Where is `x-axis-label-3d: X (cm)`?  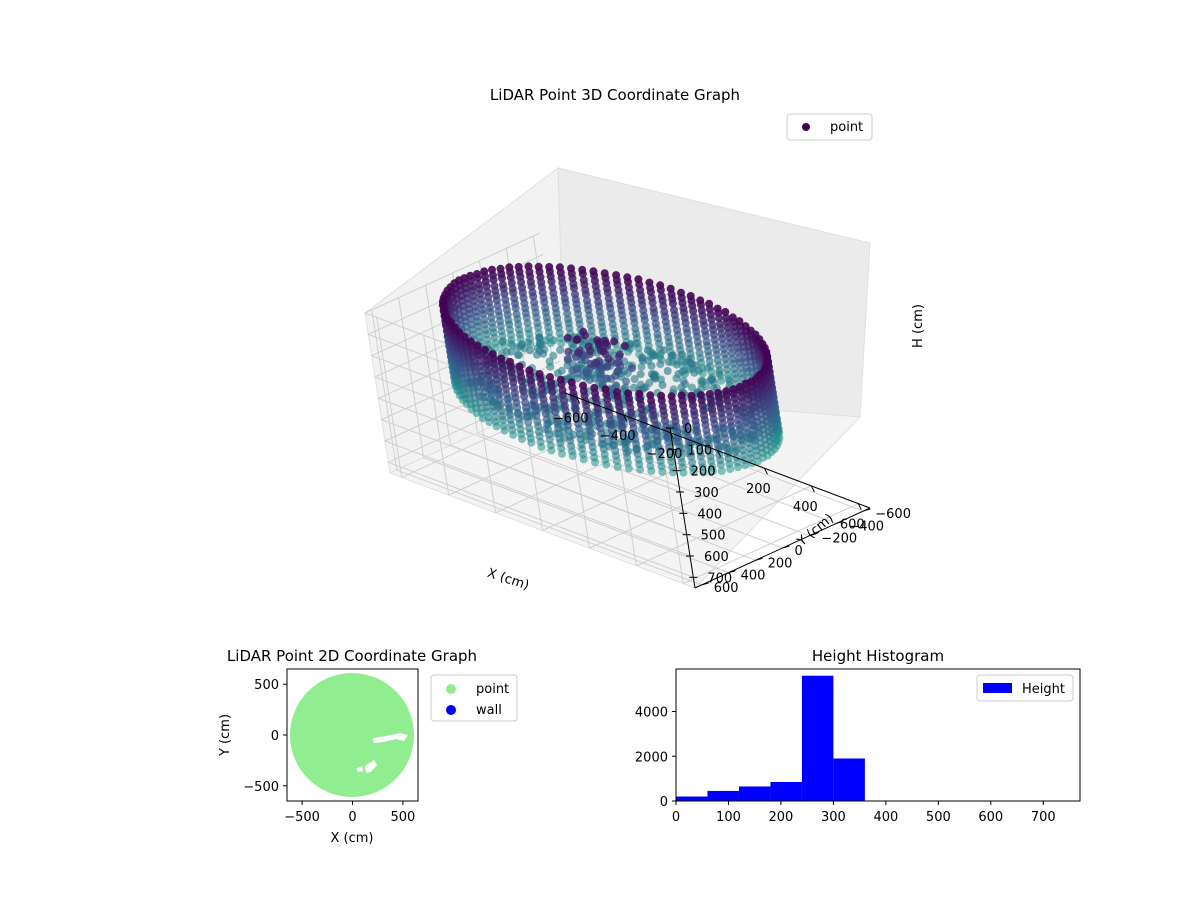
x-axis-label-3d: X (cm) is located at coordinates (508, 580).